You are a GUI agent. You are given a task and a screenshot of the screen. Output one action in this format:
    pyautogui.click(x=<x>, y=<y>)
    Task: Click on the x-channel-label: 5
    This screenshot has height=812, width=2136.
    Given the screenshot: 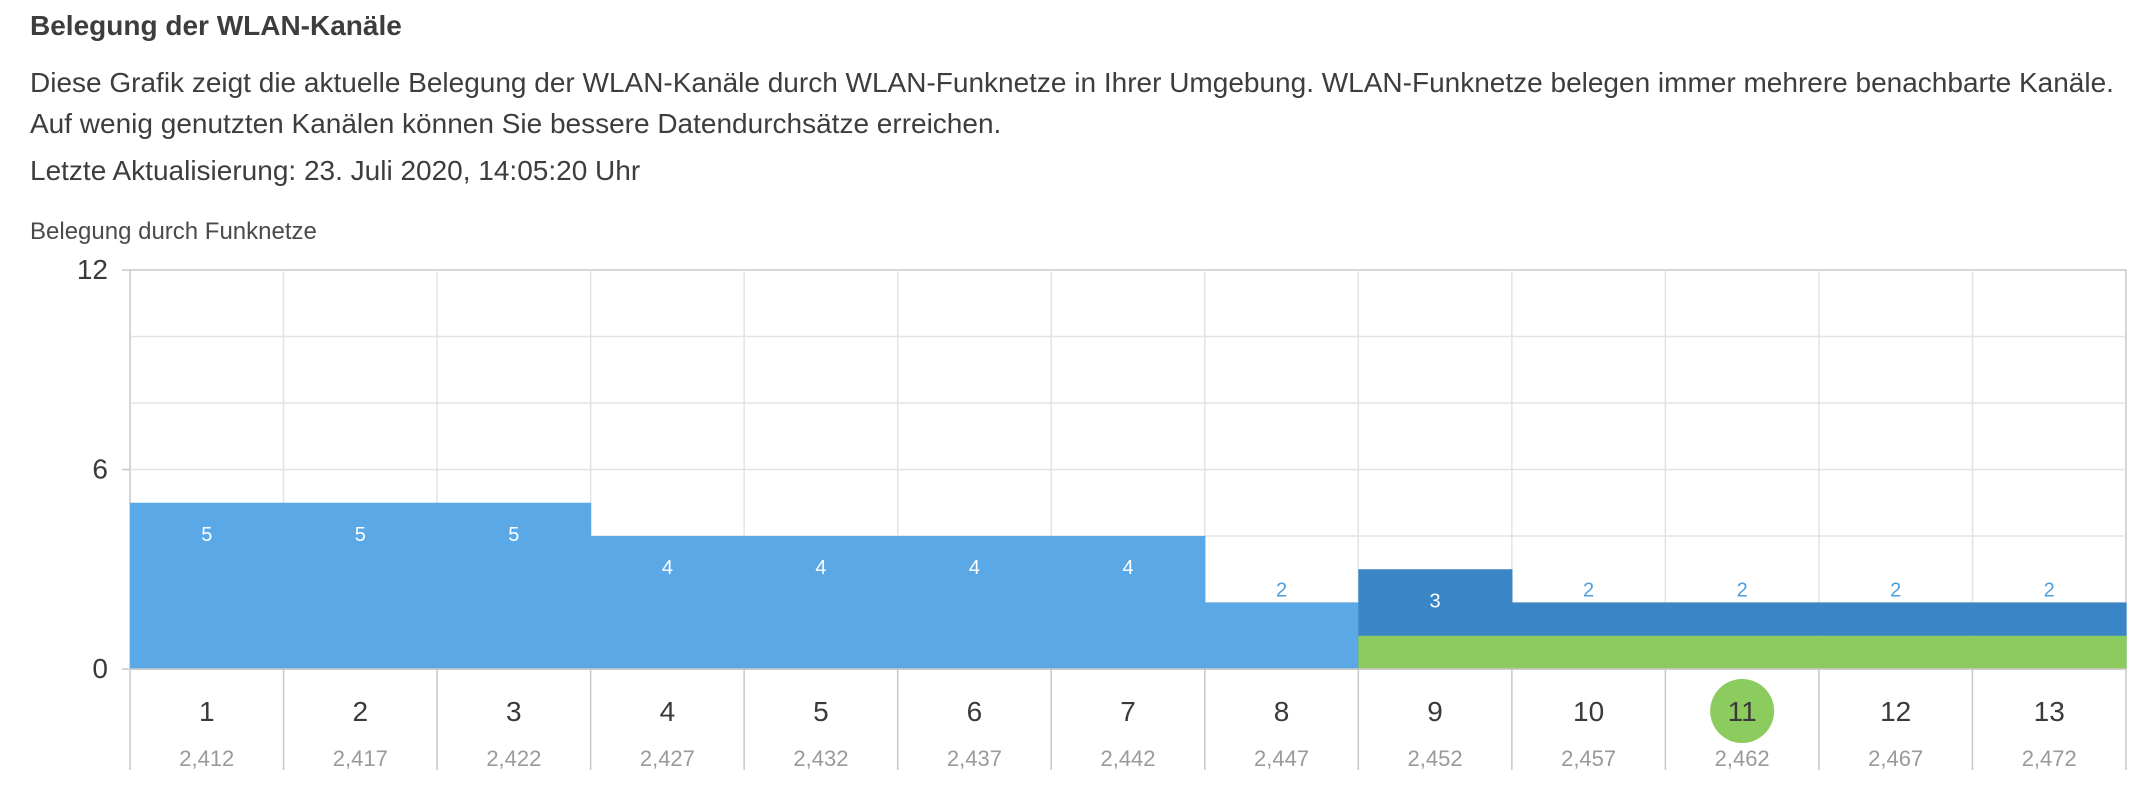 What is the action you would take?
    pyautogui.click(x=821, y=711)
    